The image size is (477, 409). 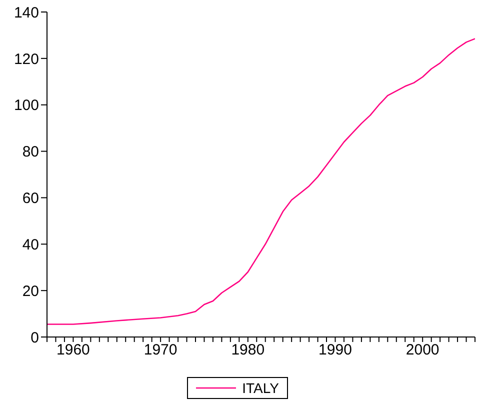 I want to click on x-tick-label: 2000, so click(x=423, y=350).